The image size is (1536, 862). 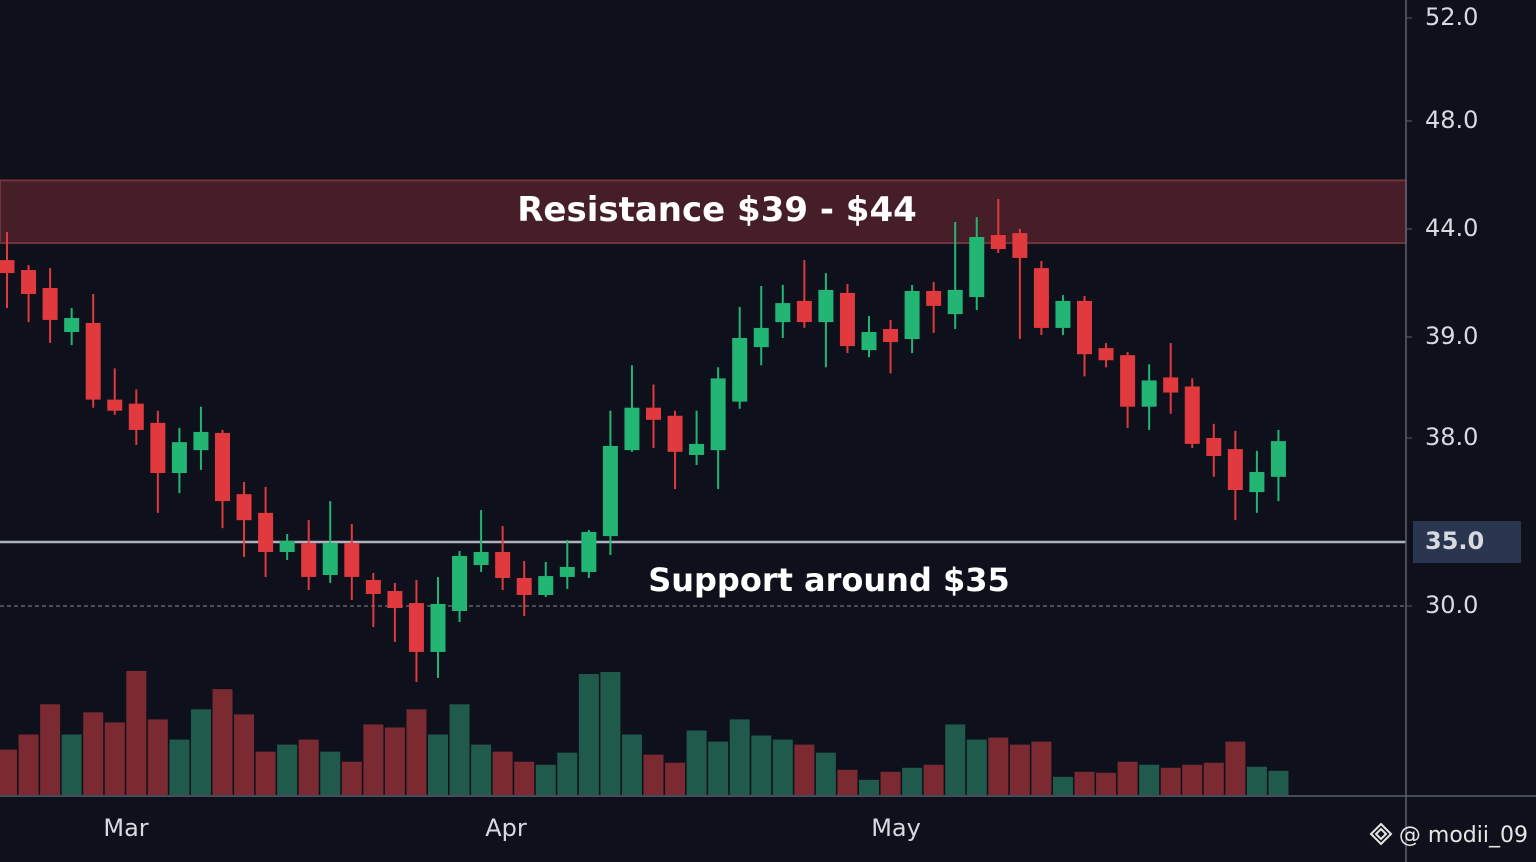 I want to click on resistance-zone, so click(x=703, y=212).